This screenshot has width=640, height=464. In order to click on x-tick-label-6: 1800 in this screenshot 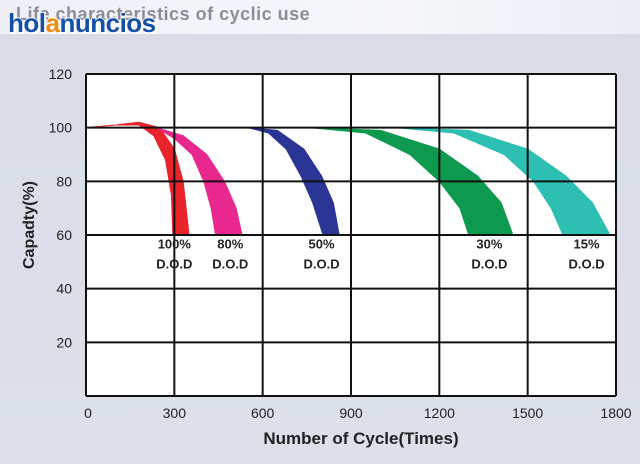, I will do `click(615, 413)`.